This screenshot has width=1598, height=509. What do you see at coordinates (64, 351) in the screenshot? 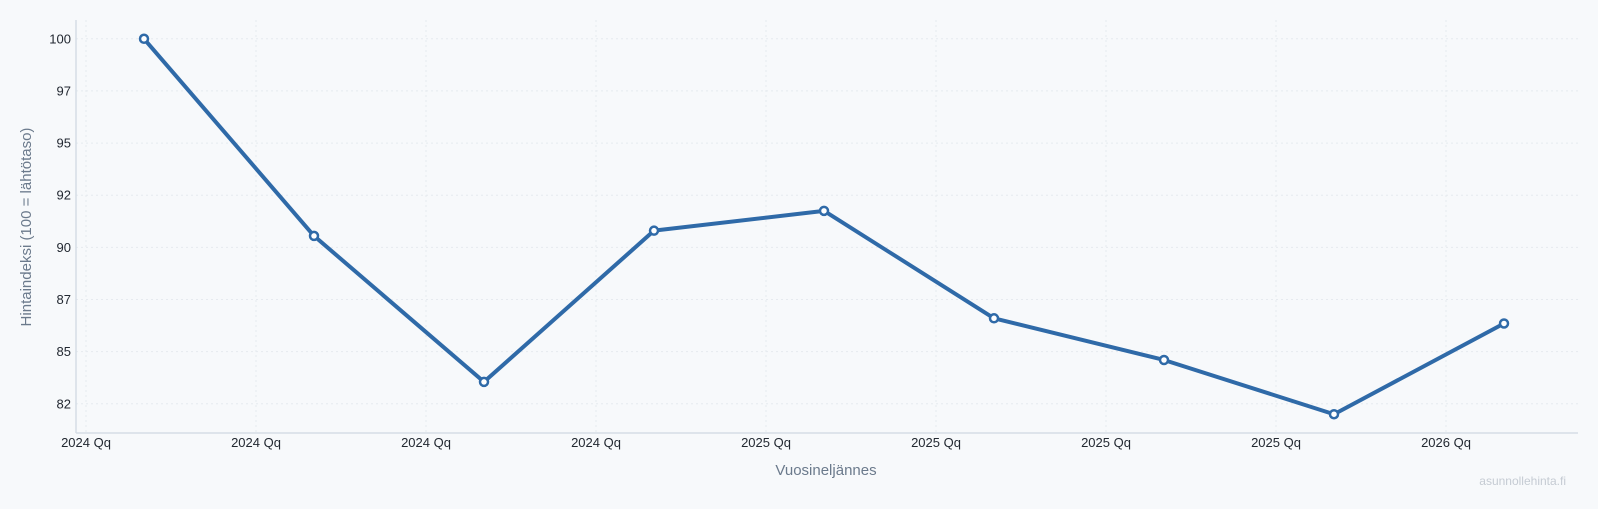
I see `y-tick-label: 85` at bounding box center [64, 351].